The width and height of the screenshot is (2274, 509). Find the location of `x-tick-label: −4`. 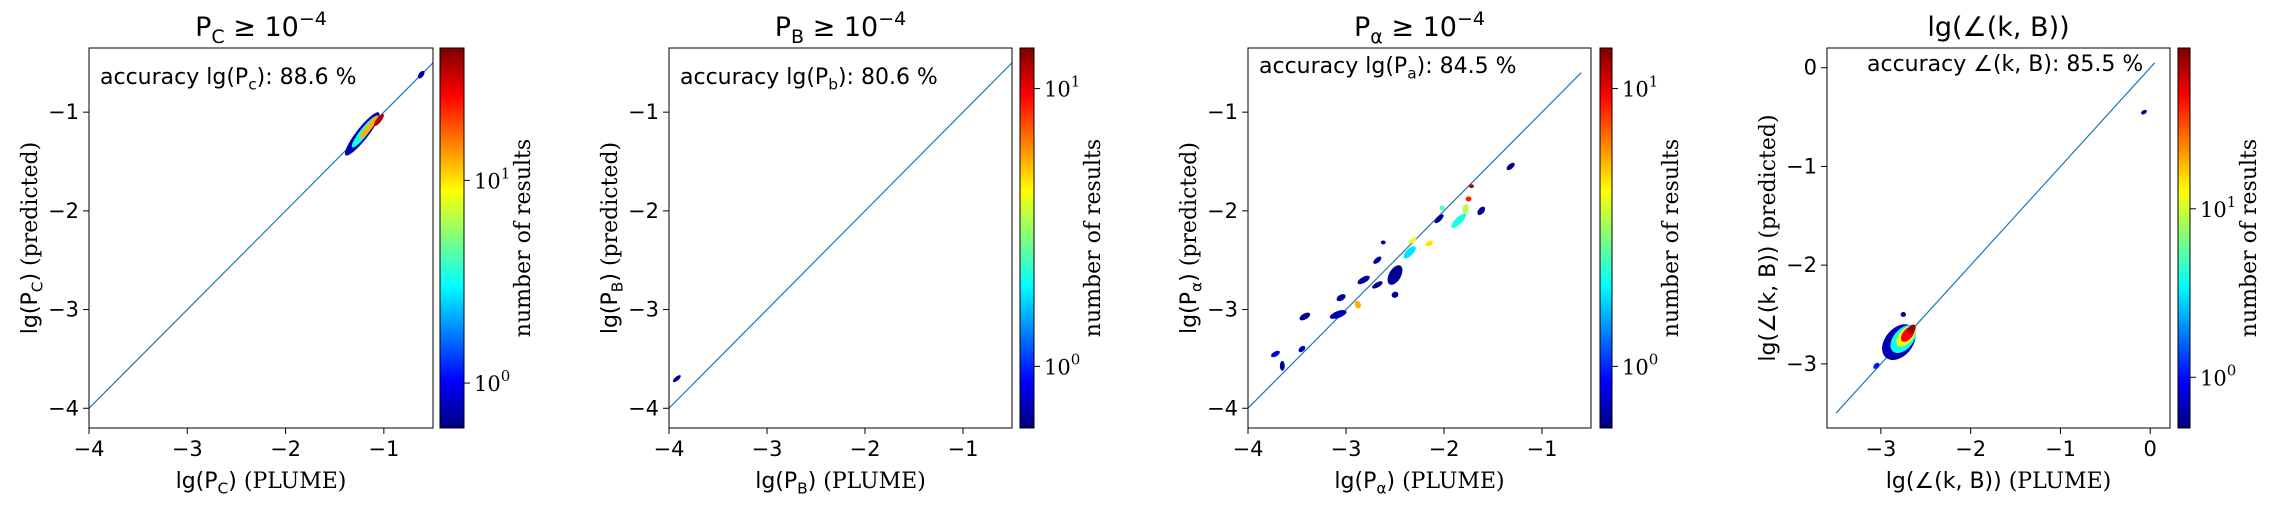

x-tick-label: −4 is located at coordinates (1248, 449).